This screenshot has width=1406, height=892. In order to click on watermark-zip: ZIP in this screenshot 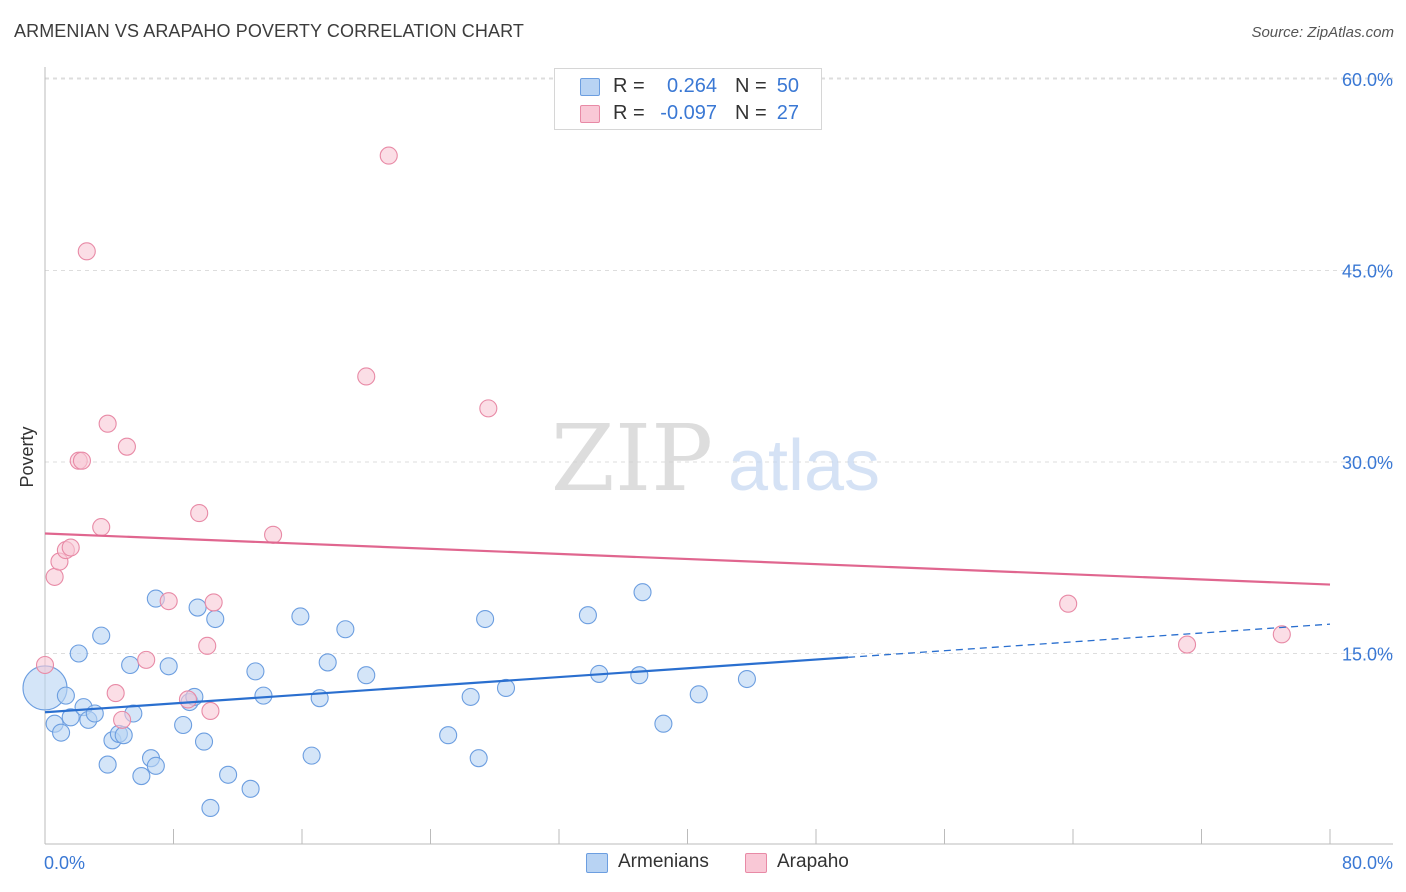, I will do `click(632, 458)`.